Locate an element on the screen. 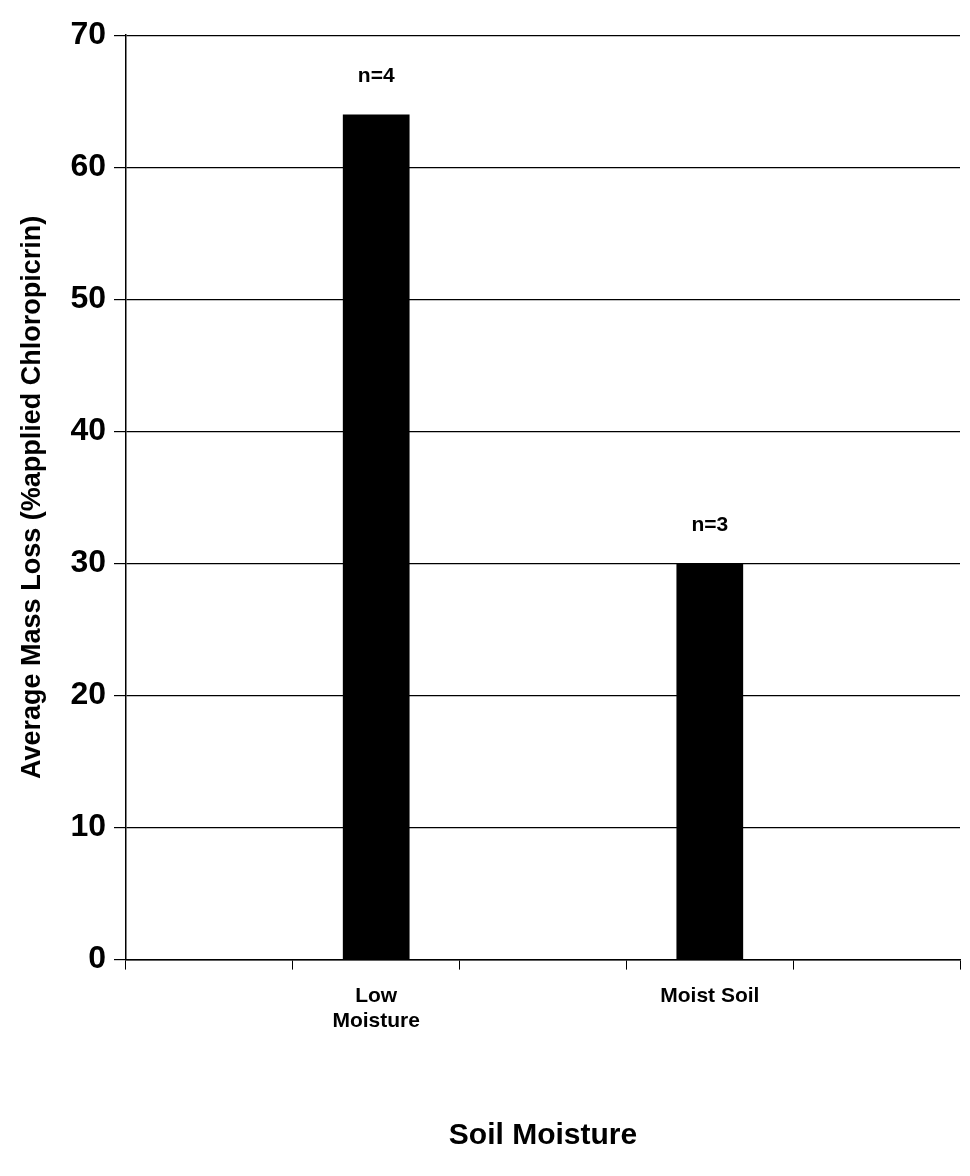  annotation: n=4 is located at coordinates (376, 74).